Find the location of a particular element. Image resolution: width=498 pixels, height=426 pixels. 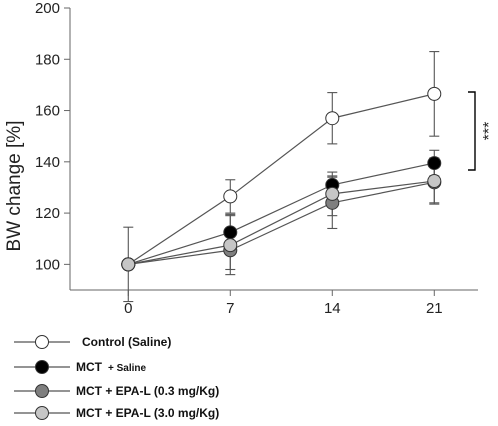

legend-label-text: MCT + EPA-L (3.0 mg/Kg) is located at coordinates (147, 413).